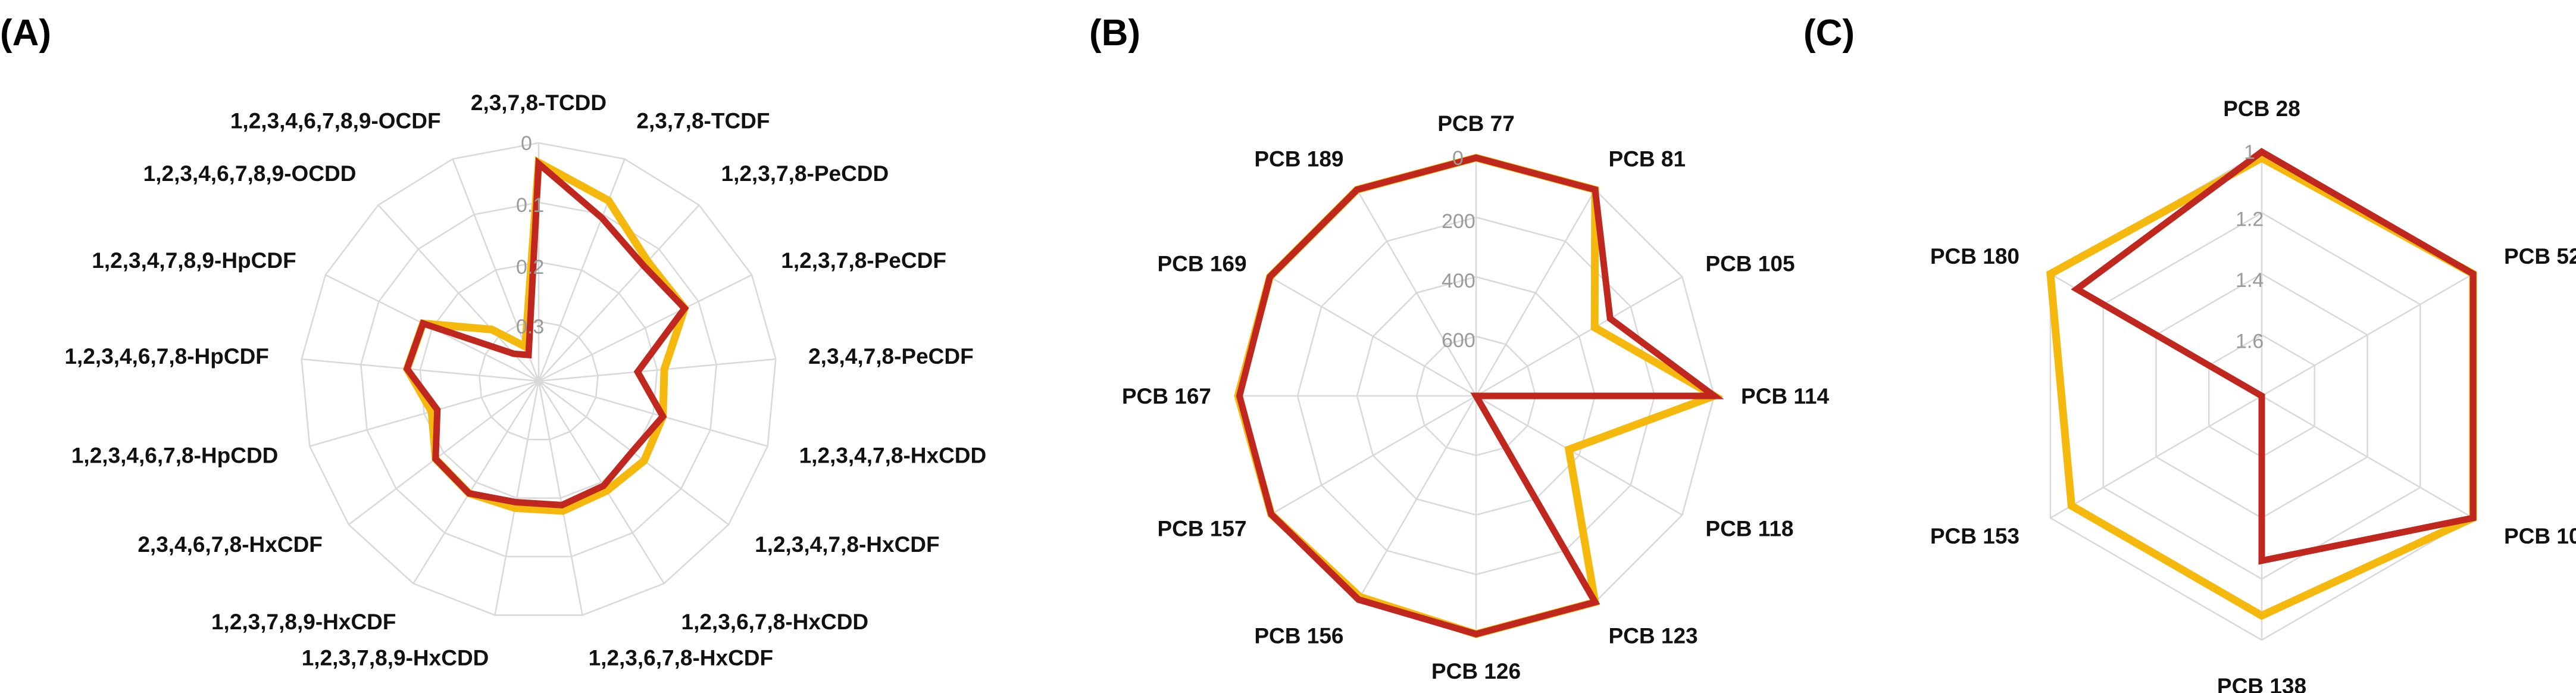  Describe the element at coordinates (530, 205) in the screenshot. I see `tick-label: 0.1` at that location.